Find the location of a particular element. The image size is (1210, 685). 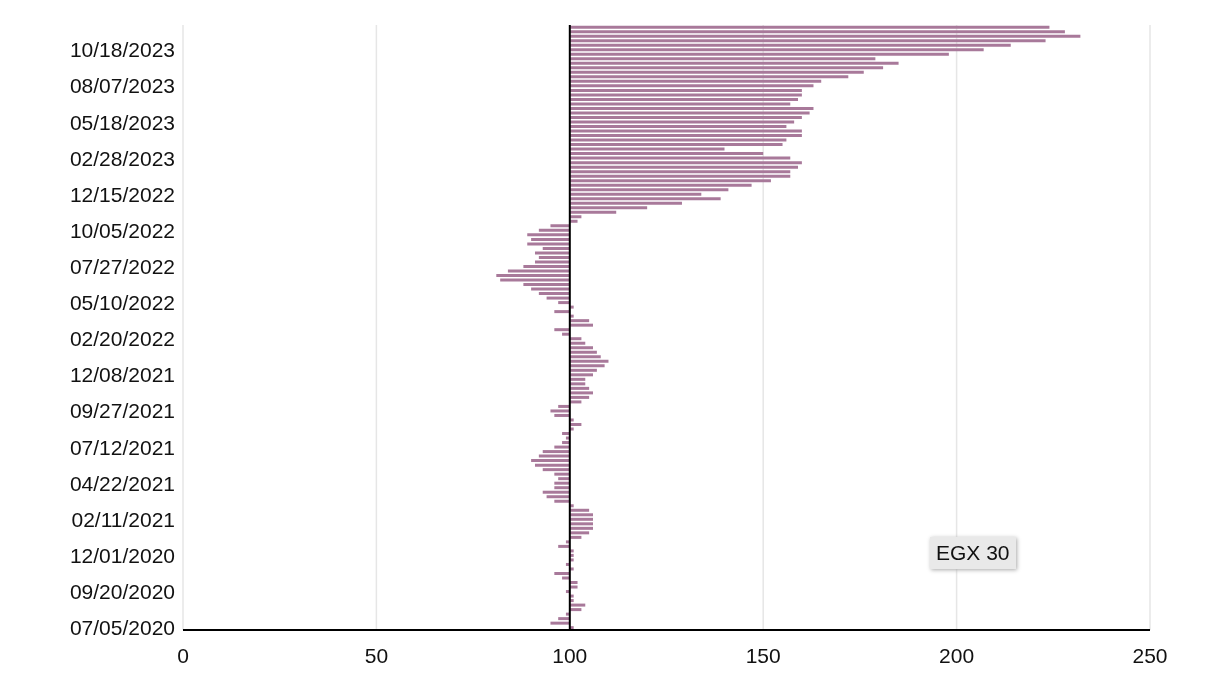

annotation: EGX 30 is located at coordinates (973, 553).